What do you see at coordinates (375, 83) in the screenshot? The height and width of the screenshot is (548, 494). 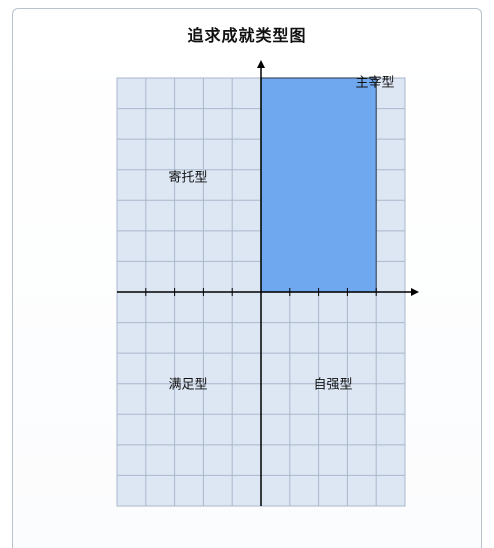 I see `quadrant-label-dominant: 主宰型` at bounding box center [375, 83].